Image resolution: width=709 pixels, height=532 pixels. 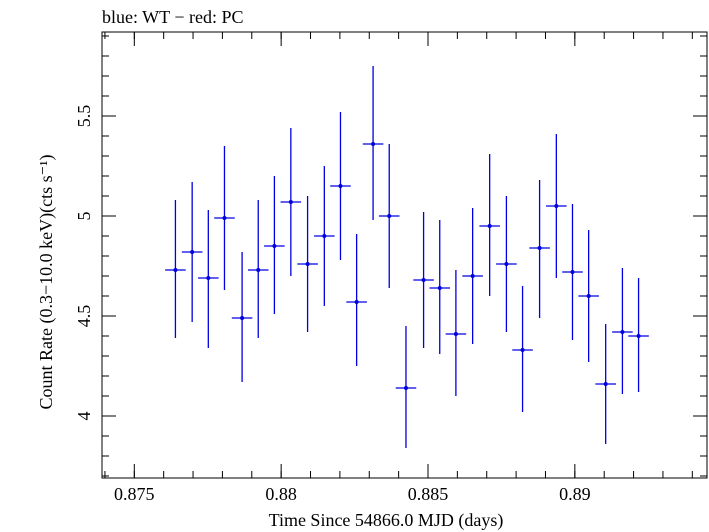 What do you see at coordinates (84, 416) in the screenshot?
I see `y-tick-label: 4` at bounding box center [84, 416].